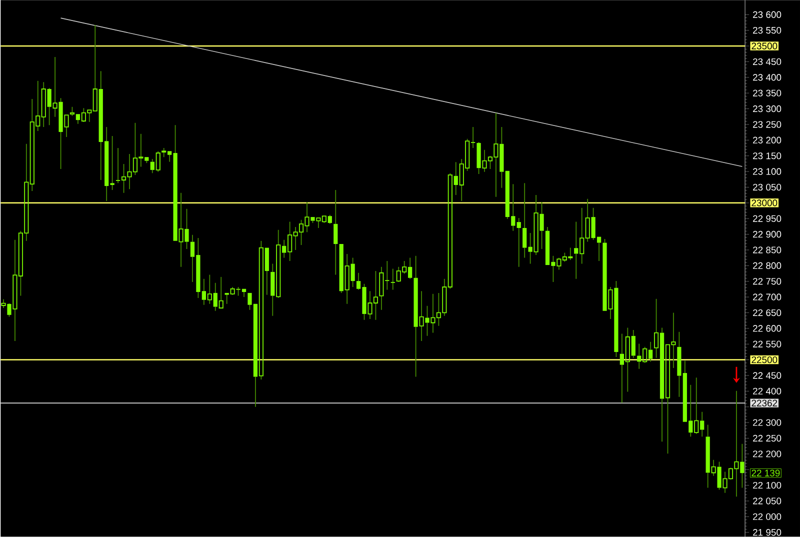  I want to click on y-tick-label: 22 100, so click(767, 485).